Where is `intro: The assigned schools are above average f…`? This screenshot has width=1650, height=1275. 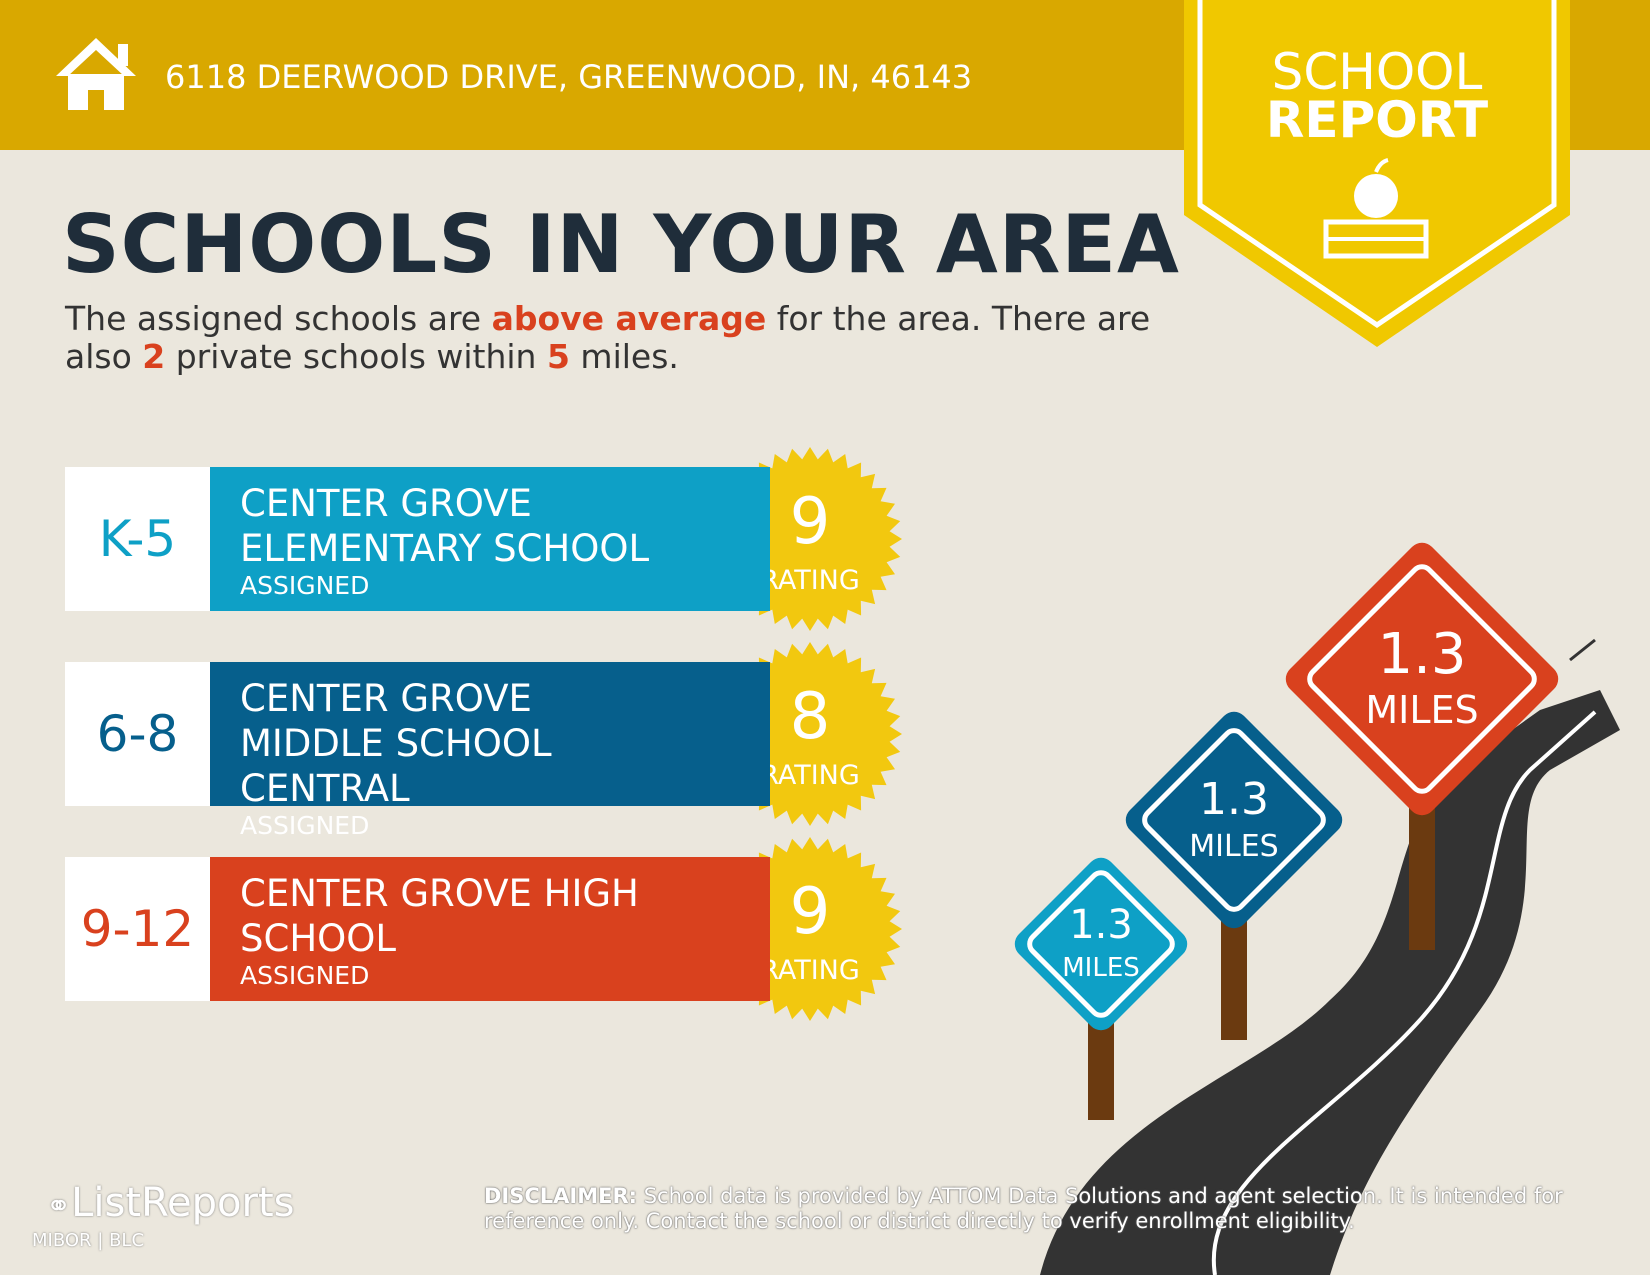 intro: The assigned schools are above average f… is located at coordinates (615, 338).